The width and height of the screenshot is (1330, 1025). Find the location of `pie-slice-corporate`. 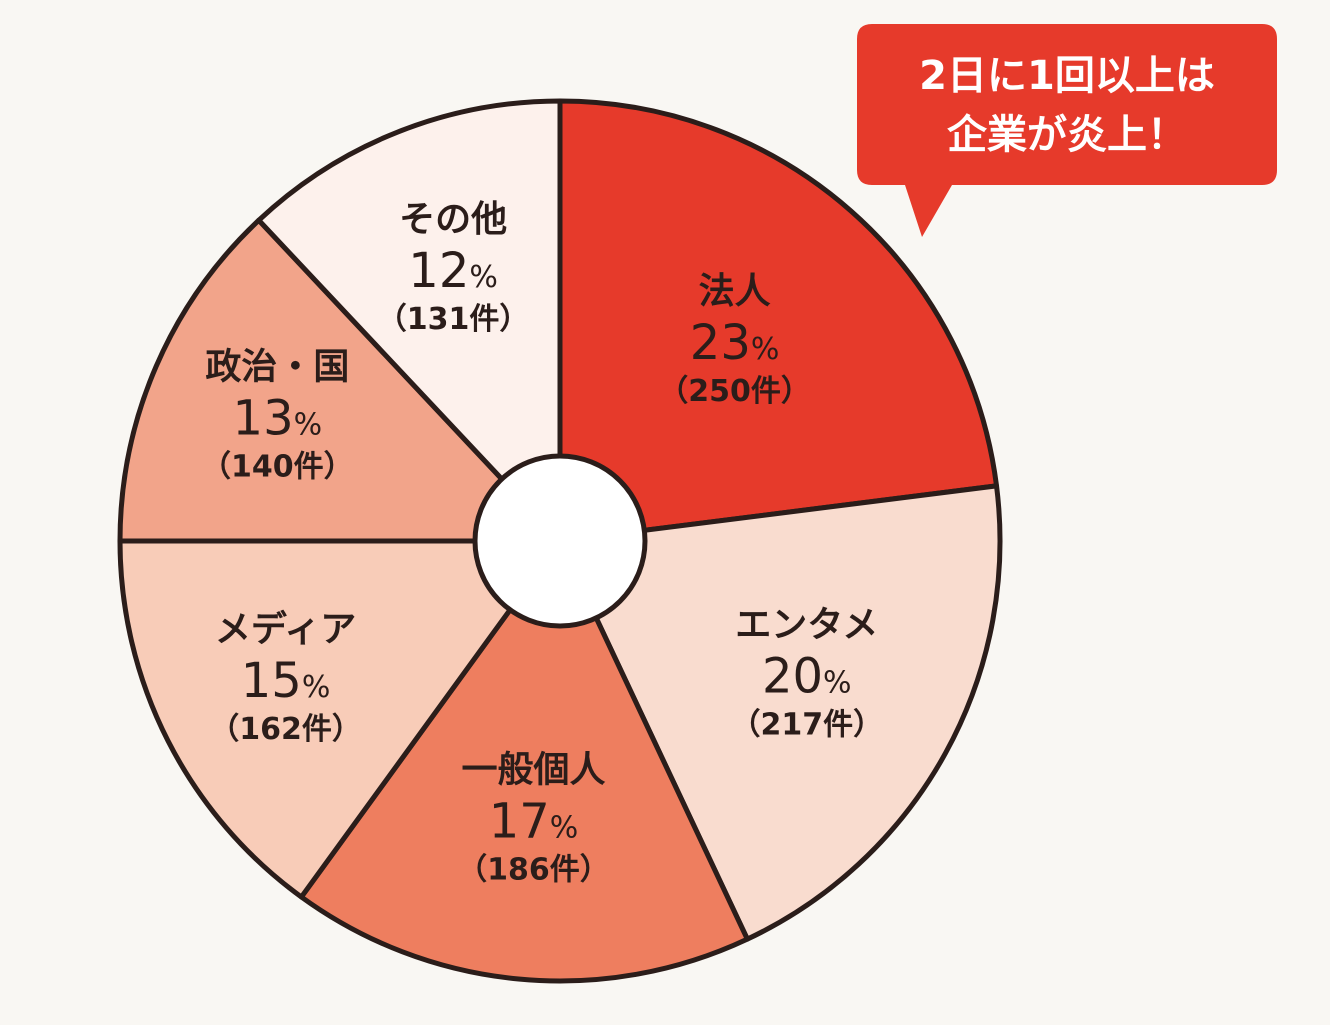

pie-slice-corporate is located at coordinates (778, 321).